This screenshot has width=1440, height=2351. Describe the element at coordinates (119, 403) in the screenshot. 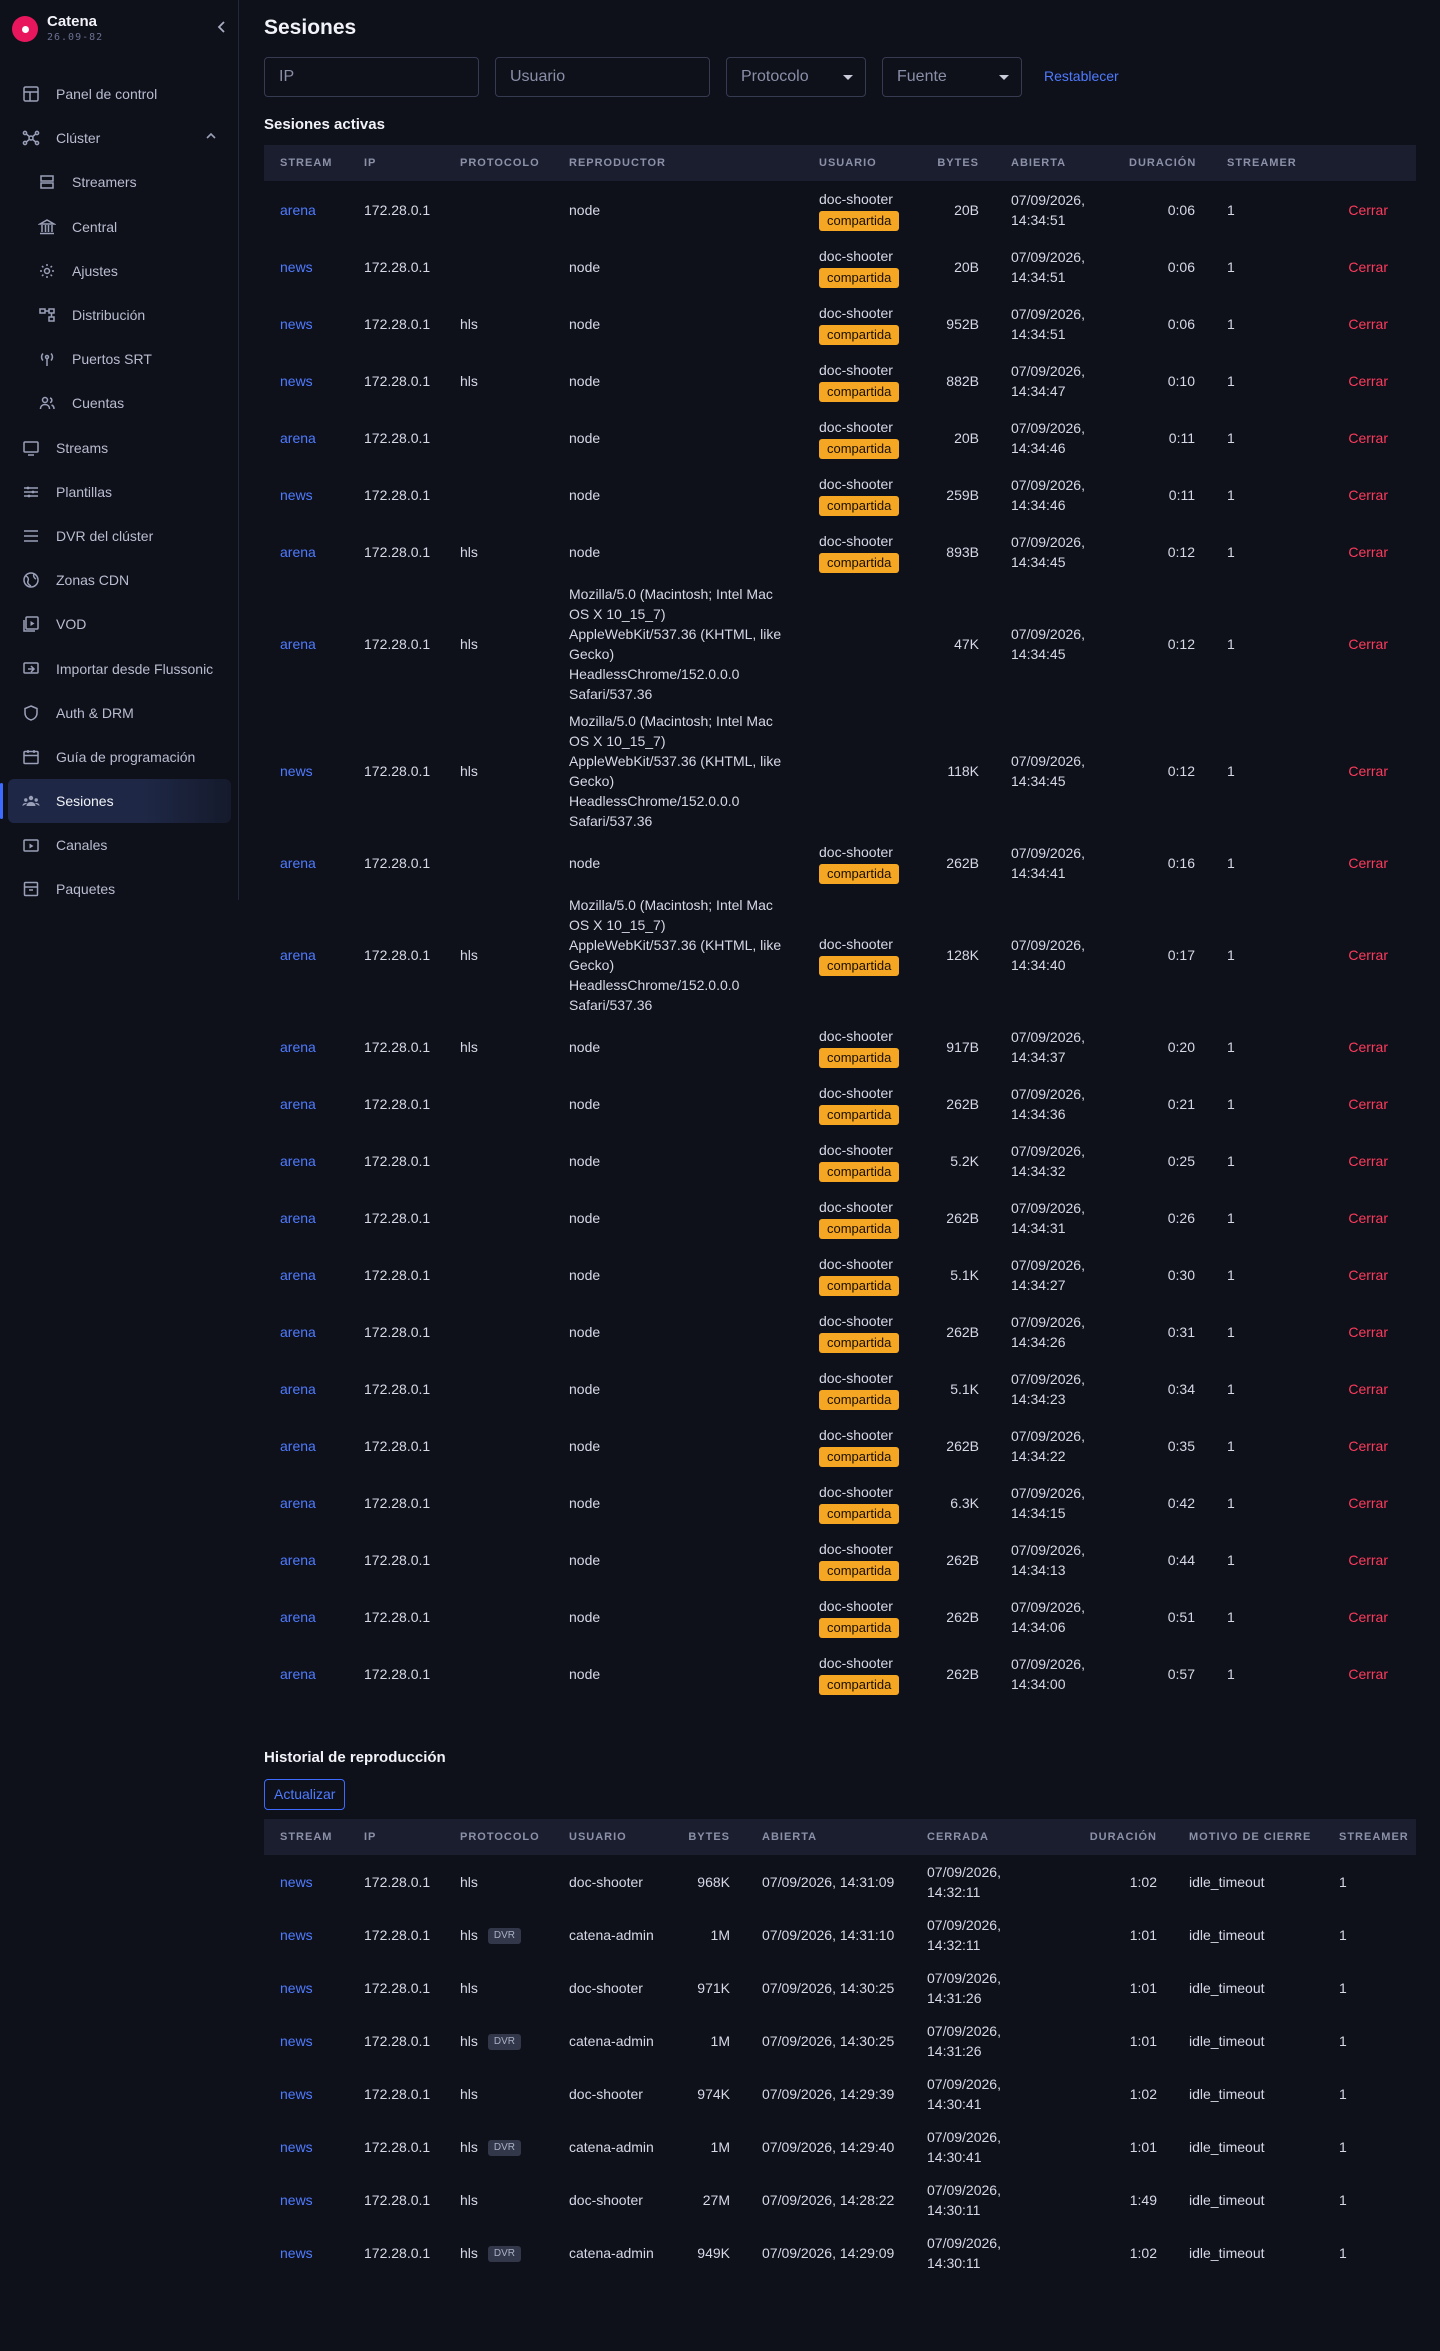

I see `sidebar-item-cuentas: Cuentas` at that location.